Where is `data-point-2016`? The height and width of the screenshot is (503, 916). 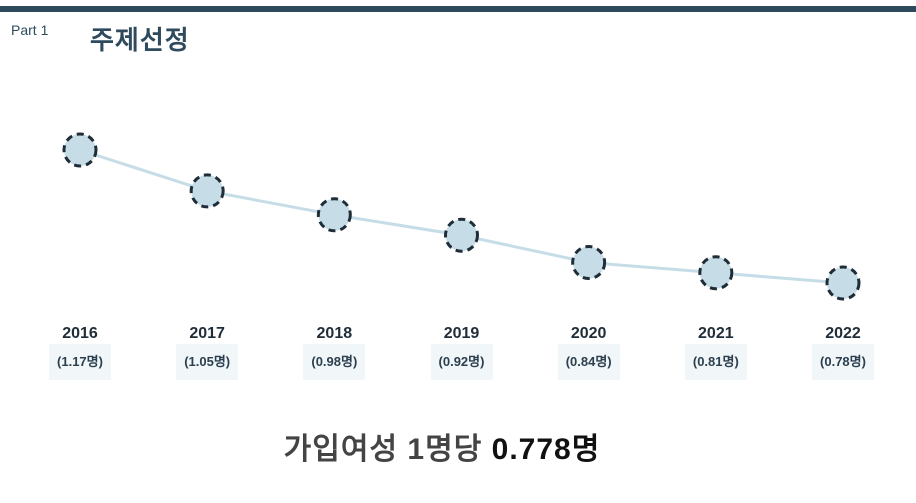 data-point-2016 is located at coordinates (80, 150).